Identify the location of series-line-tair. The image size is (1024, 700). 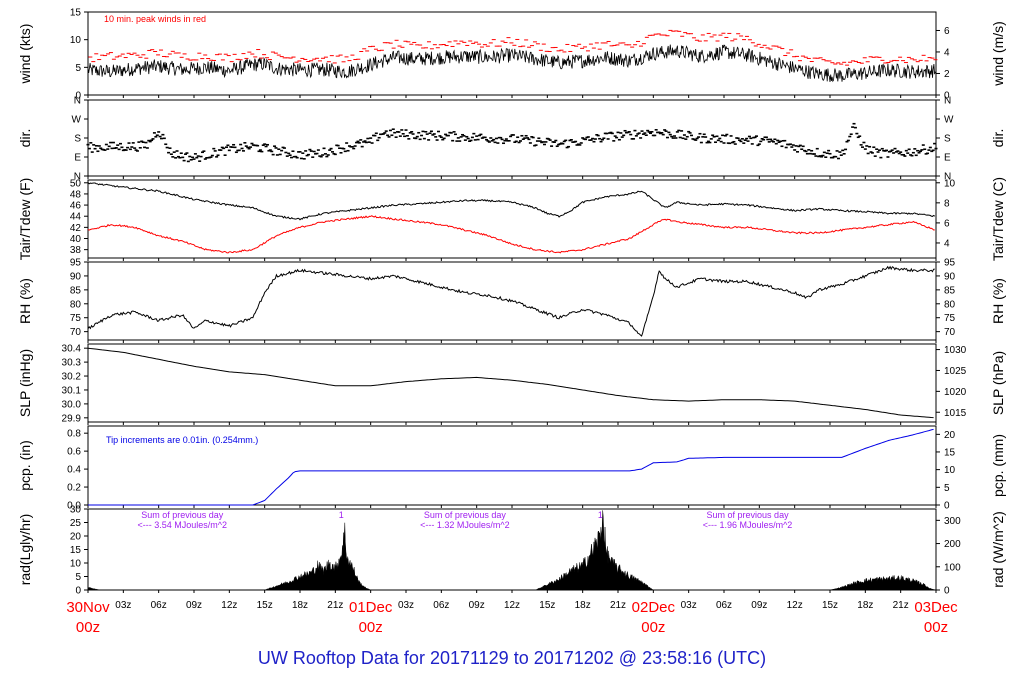
(511, 201).